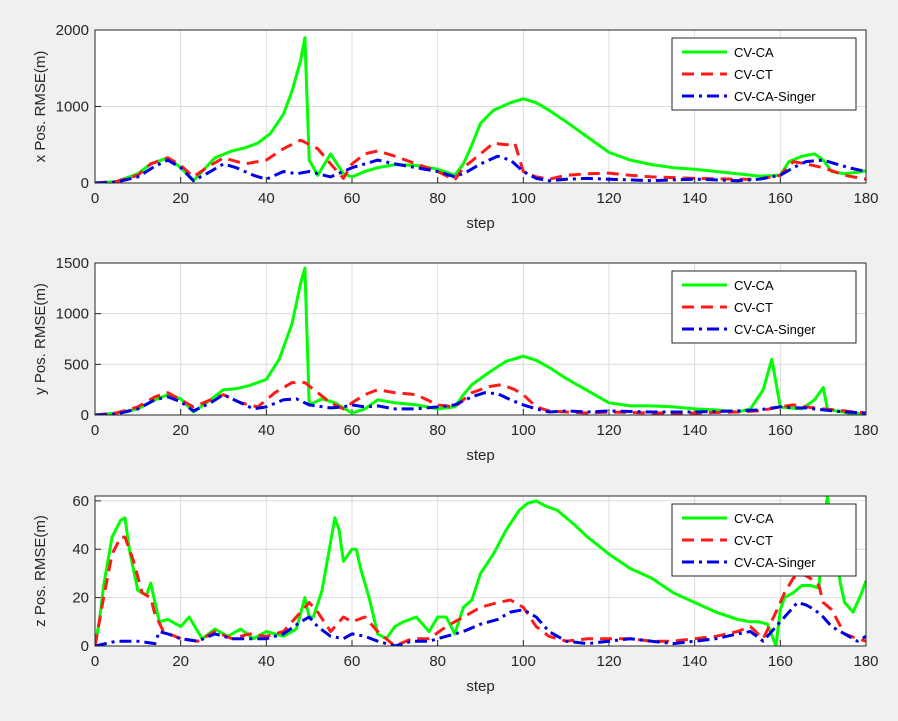 The height and width of the screenshot is (721, 898). What do you see at coordinates (72, 263) in the screenshot?
I see `y-tick-label: 1500` at bounding box center [72, 263].